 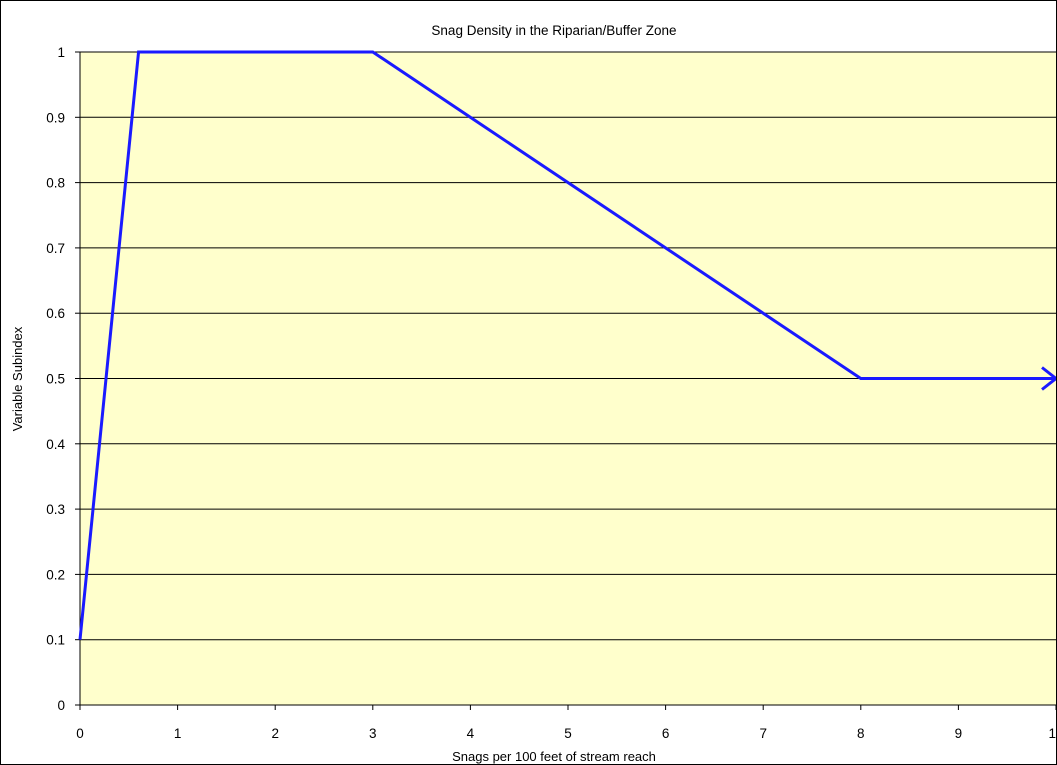 What do you see at coordinates (178, 733) in the screenshot?
I see `x-tick-label: 1` at bounding box center [178, 733].